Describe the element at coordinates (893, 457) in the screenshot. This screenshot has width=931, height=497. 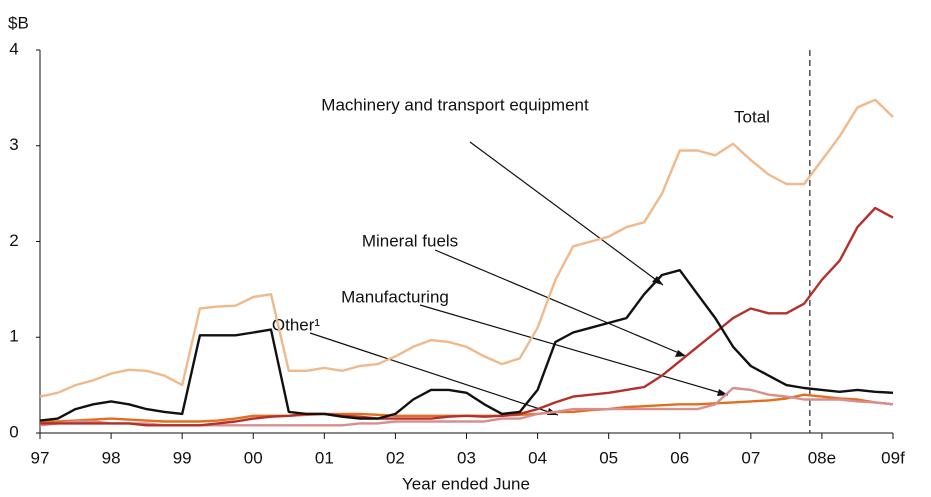
I see `x-tick-label: 09f` at that location.